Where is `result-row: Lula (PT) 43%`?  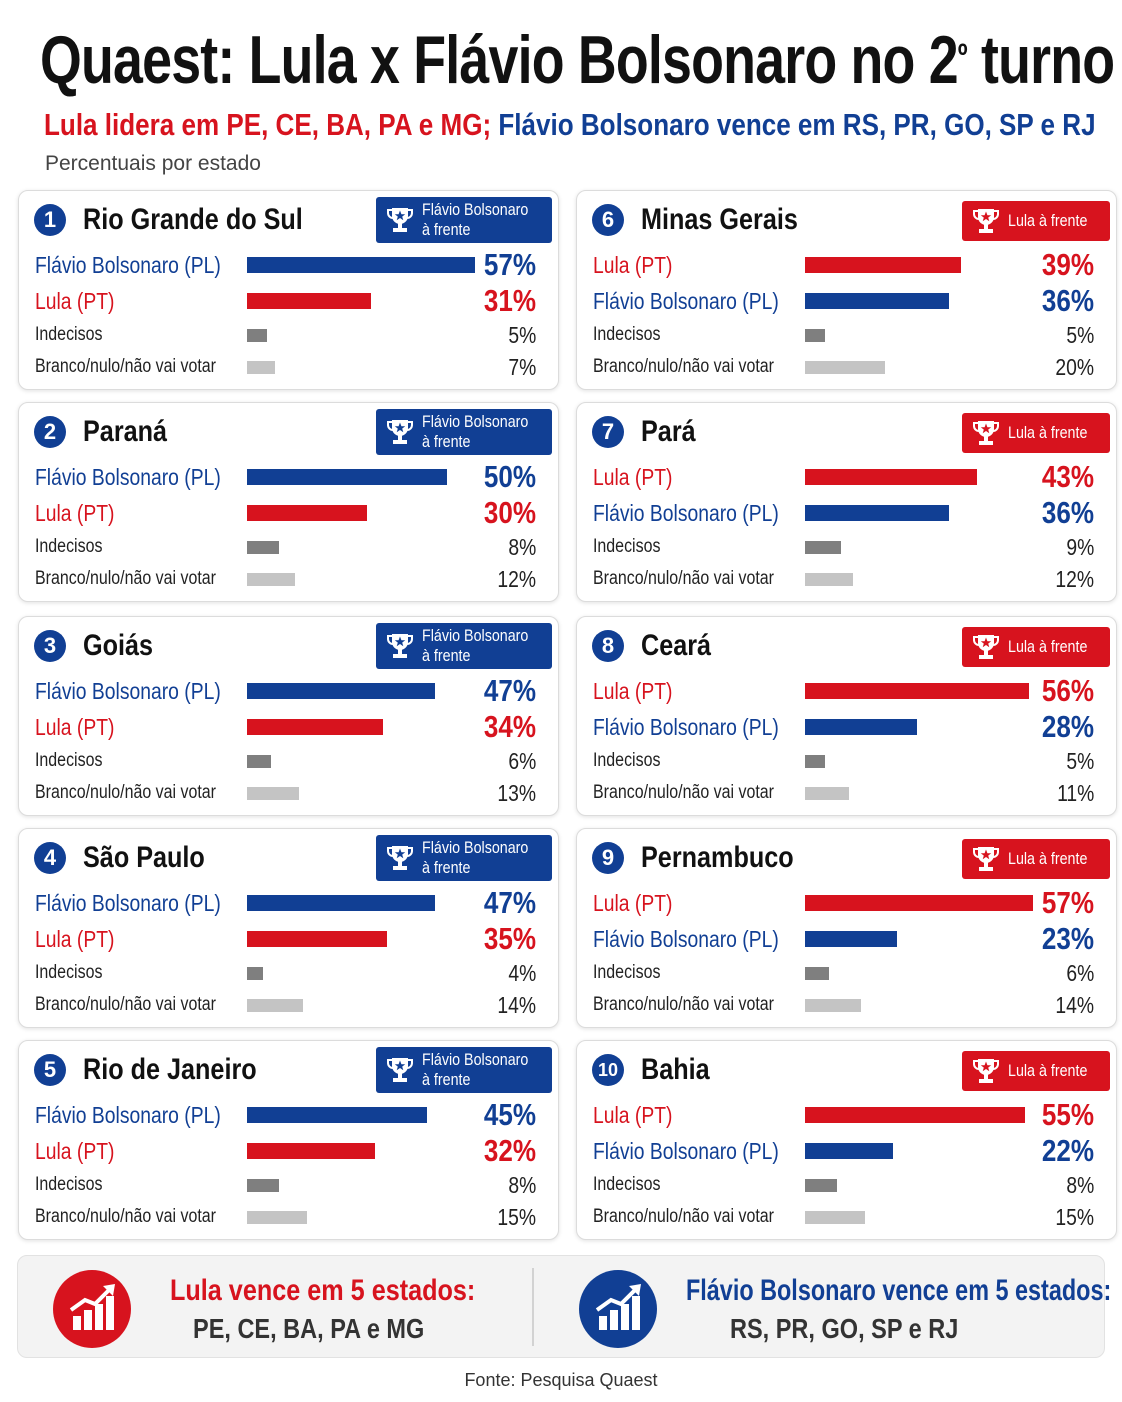 result-row: Lula (PT) 43% is located at coordinates (846, 477).